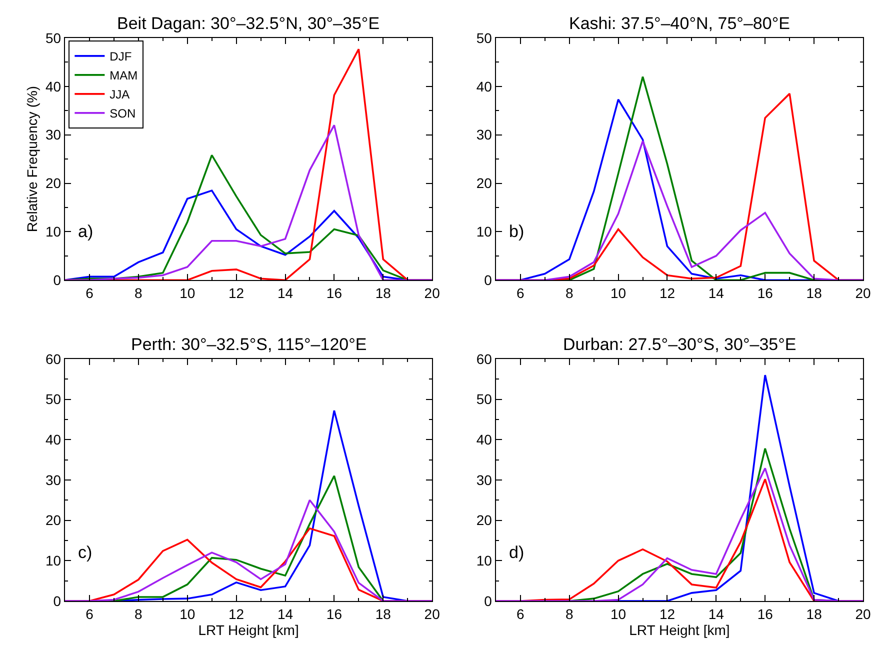 The image size is (883, 646). I want to click on y-axis-title: Relative Frequency (%), so click(32, 159).